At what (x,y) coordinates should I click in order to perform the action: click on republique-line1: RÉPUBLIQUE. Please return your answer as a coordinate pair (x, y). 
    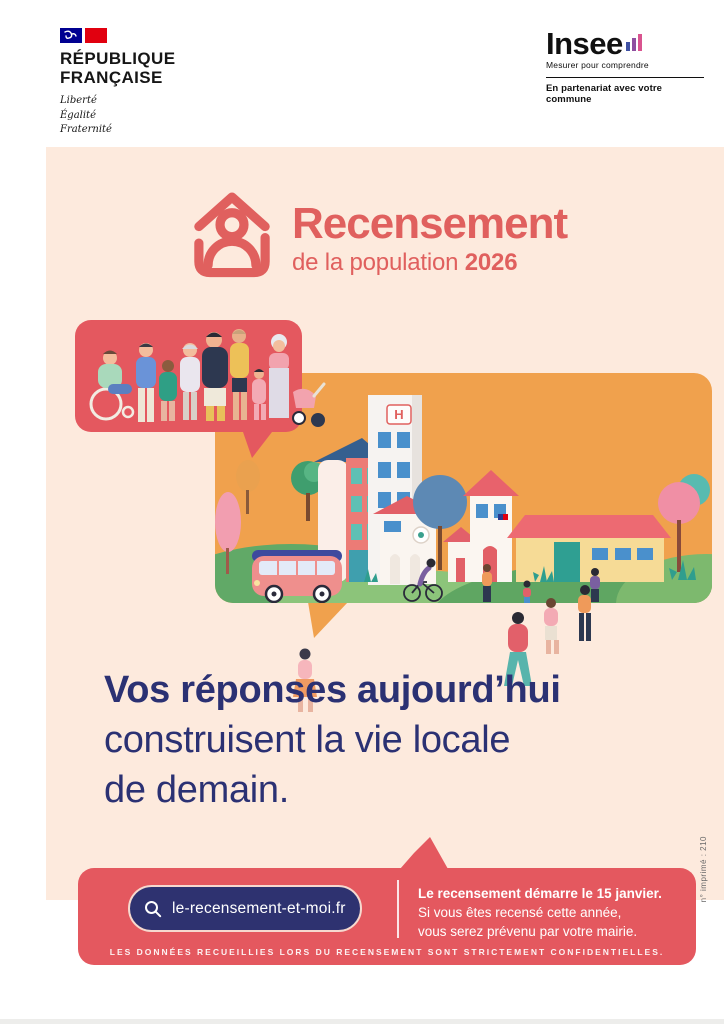
    Looking at the image, I should click on (118, 58).